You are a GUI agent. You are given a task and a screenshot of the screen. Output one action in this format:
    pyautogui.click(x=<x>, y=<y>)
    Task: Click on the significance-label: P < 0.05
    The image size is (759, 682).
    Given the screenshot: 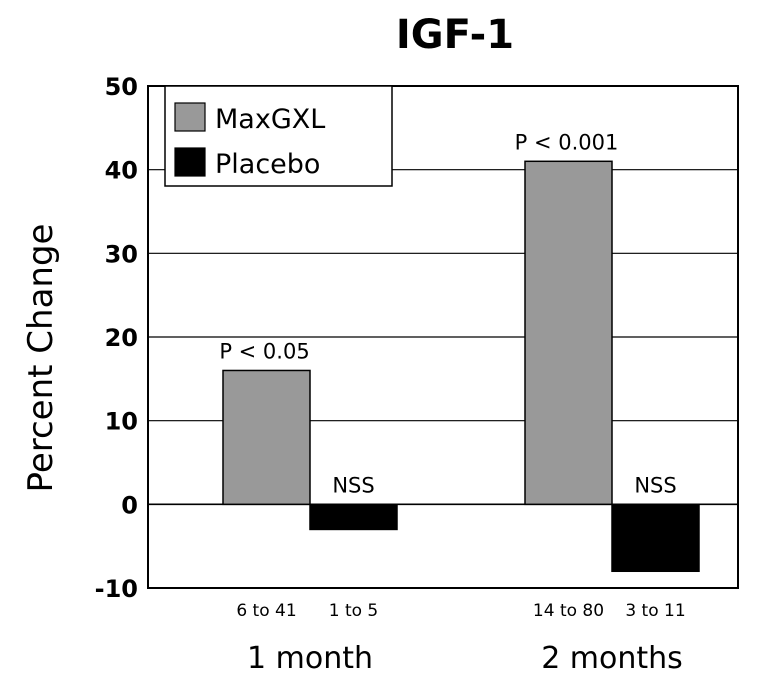 What is the action you would take?
    pyautogui.click(x=264, y=351)
    